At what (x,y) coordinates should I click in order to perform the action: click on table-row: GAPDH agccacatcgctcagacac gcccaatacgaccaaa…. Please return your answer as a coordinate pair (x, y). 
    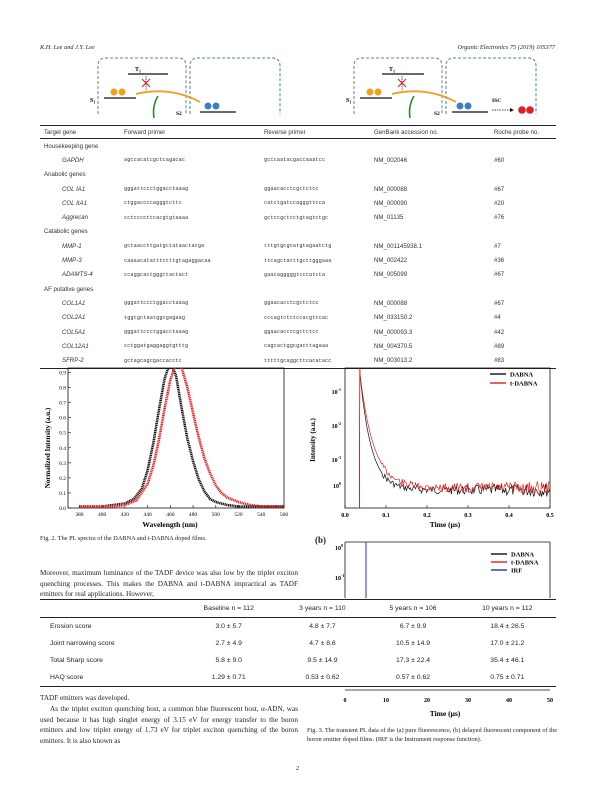
    Looking at the image, I should click on (298, 160).